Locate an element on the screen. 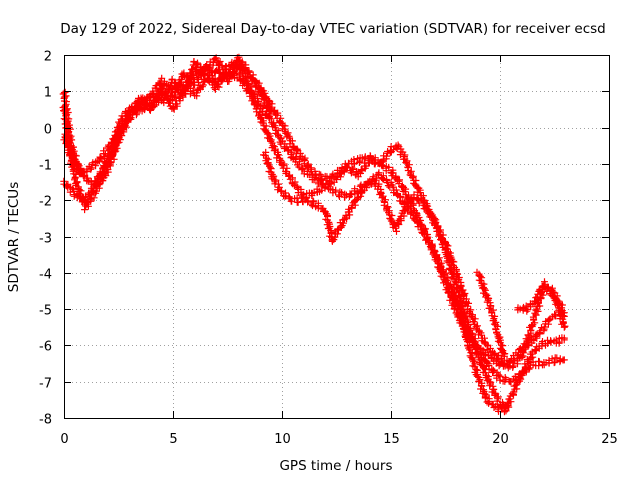 The height and width of the screenshot is (480, 640). y-tick-label: 1 is located at coordinates (48, 93).